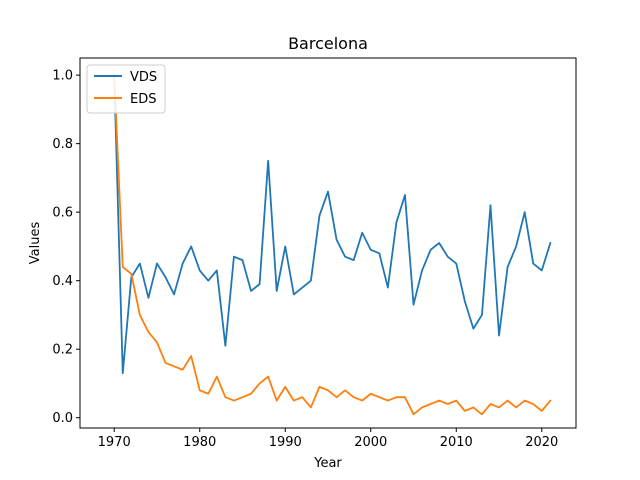  I want to click on y-axis-ticks: 0.0 0.2 0.4 0.6 0.8 1.0, so click(66, 247).